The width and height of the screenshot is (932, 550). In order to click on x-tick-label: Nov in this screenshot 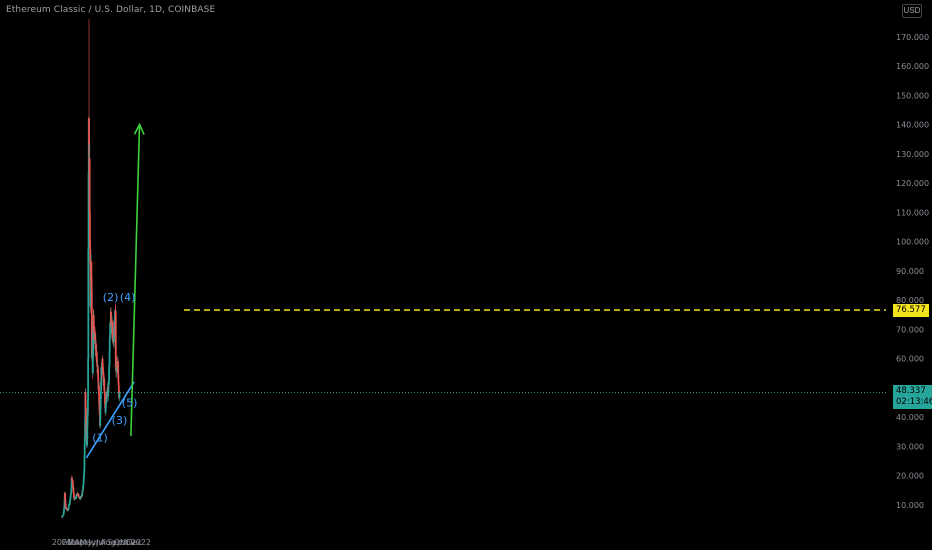, I will do `click(128, 542)`.